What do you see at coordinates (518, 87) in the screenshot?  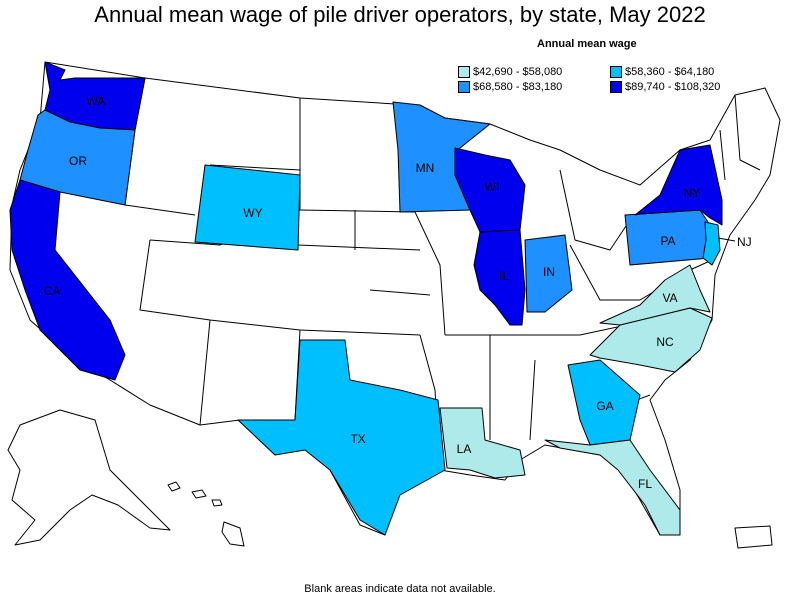 I see `legend-label-3: $68,580 - $83,180` at bounding box center [518, 87].